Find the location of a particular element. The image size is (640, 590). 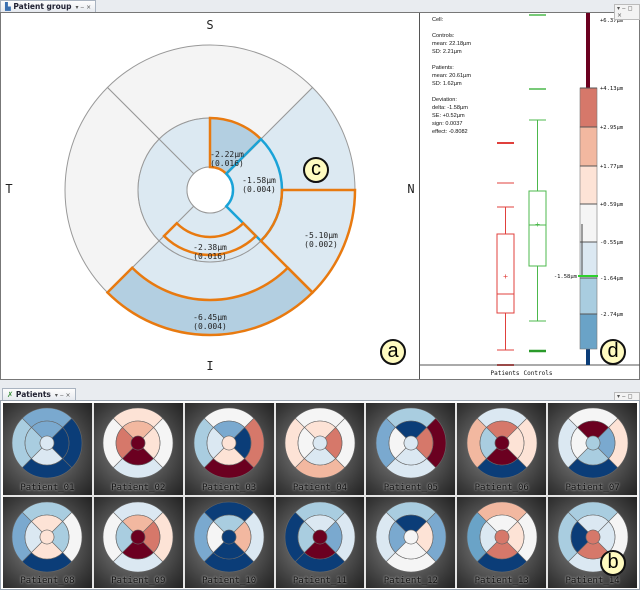

patient-thumbnail: Patient_04 is located at coordinates (320, 449).